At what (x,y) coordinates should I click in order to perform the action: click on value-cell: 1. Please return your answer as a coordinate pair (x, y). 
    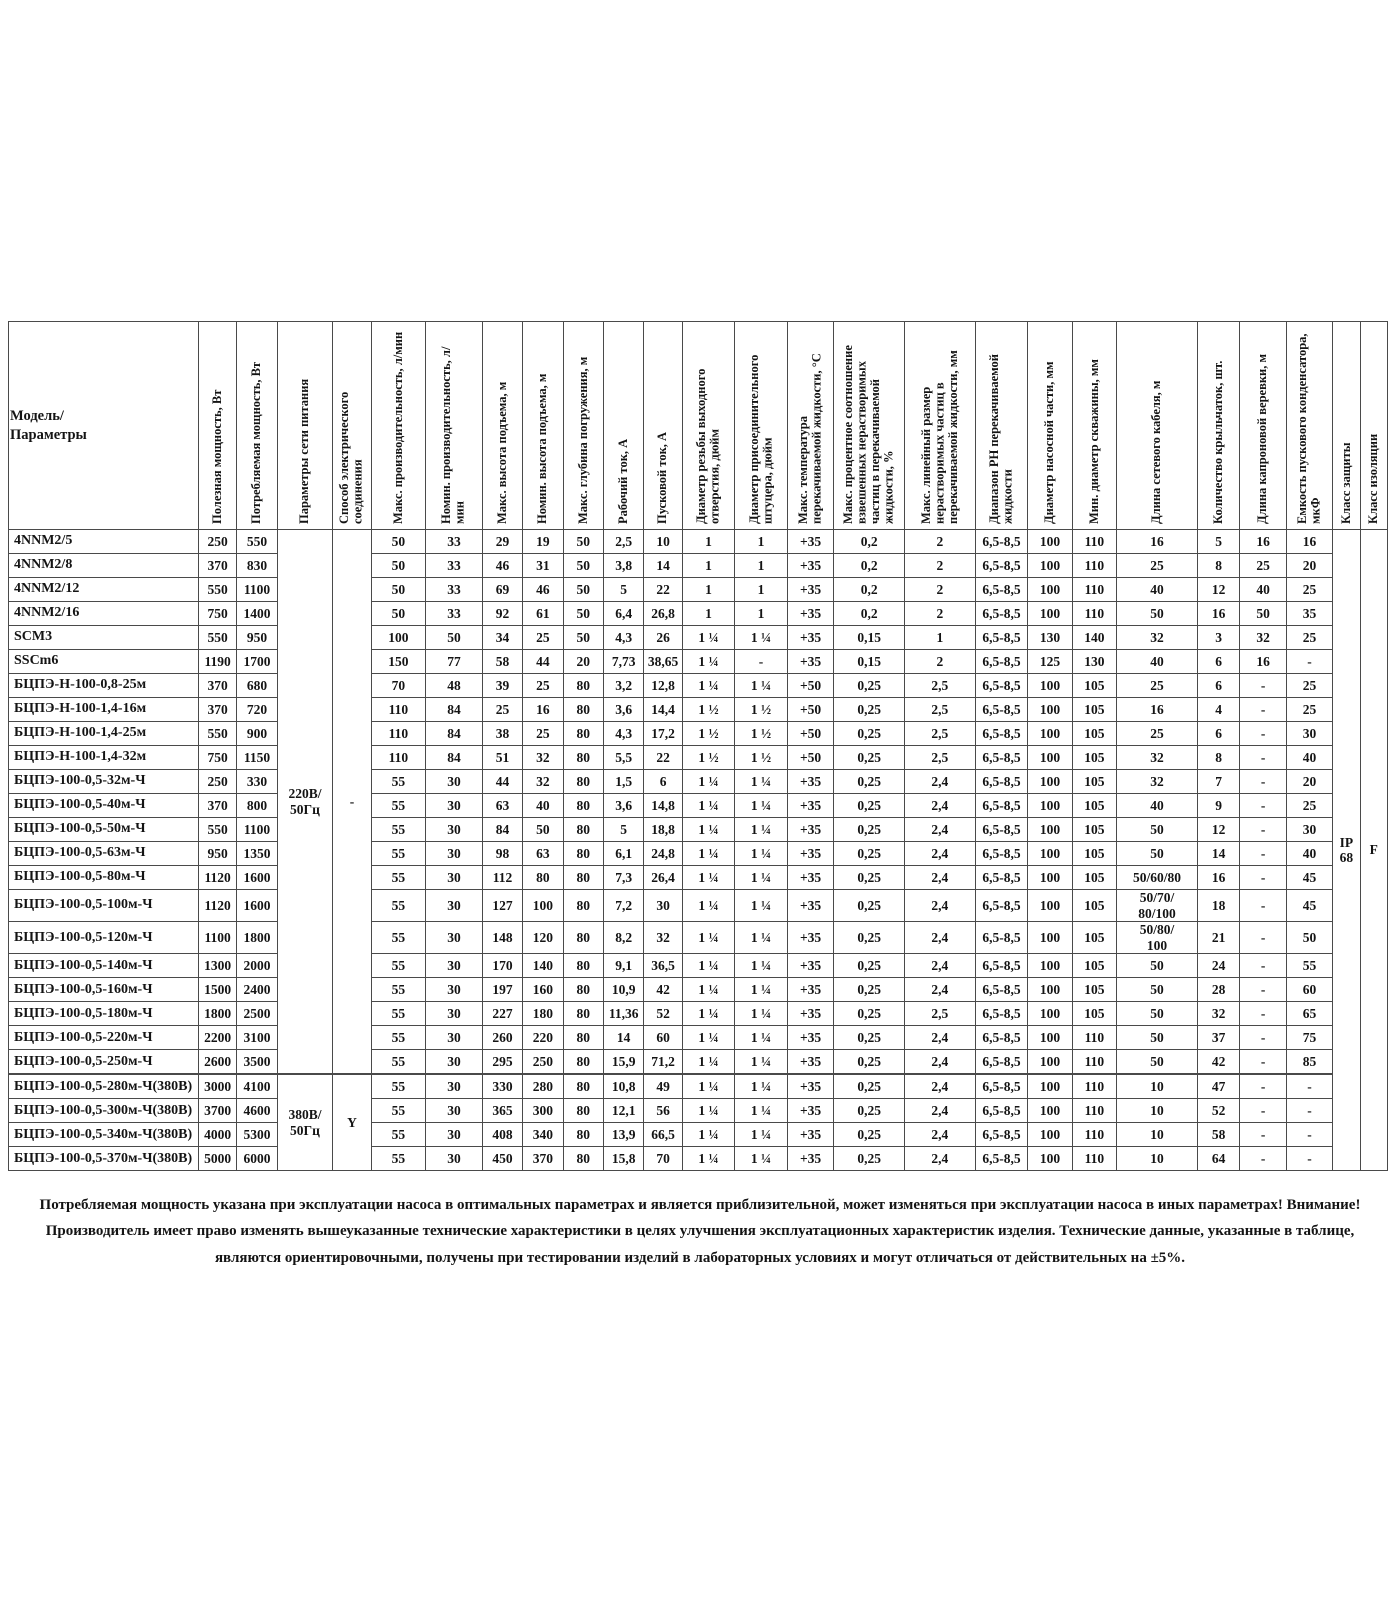
    Looking at the image, I should click on (708, 589).